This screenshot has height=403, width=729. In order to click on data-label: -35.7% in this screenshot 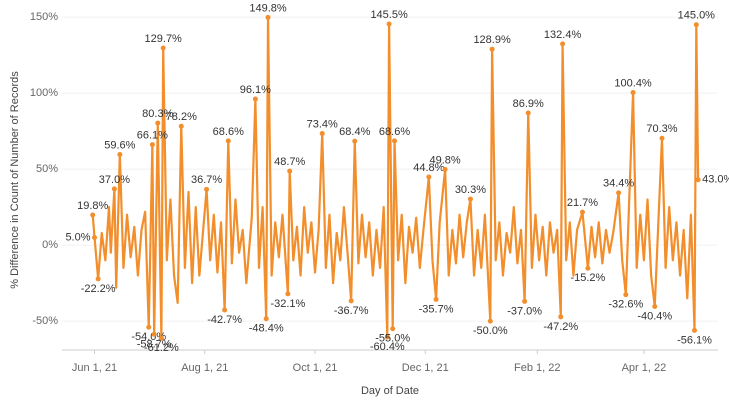, I will do `click(436, 309)`.